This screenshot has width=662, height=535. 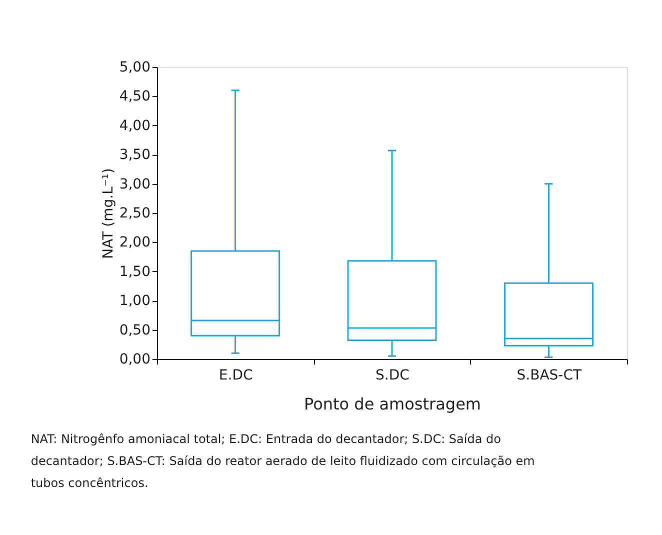 I want to click on x-tick-label: S.BAS-CT, so click(x=549, y=376).